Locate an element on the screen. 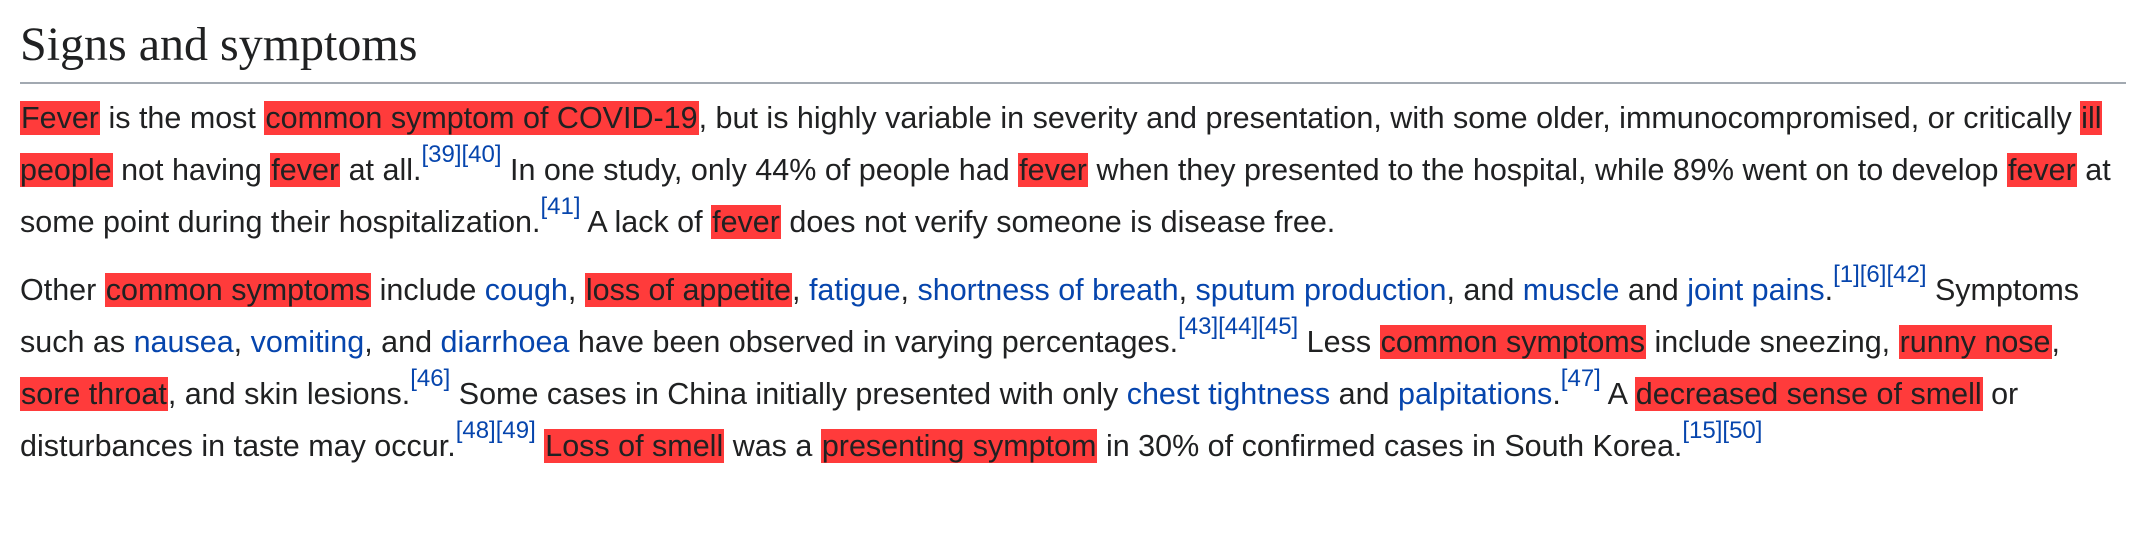  citation: [6] is located at coordinates (1873, 274).